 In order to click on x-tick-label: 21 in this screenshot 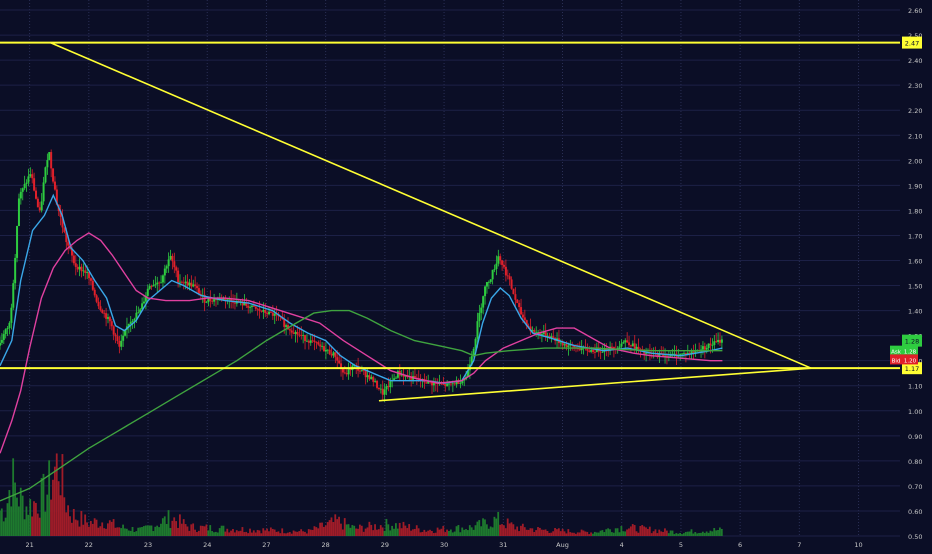, I will do `click(29, 545)`.